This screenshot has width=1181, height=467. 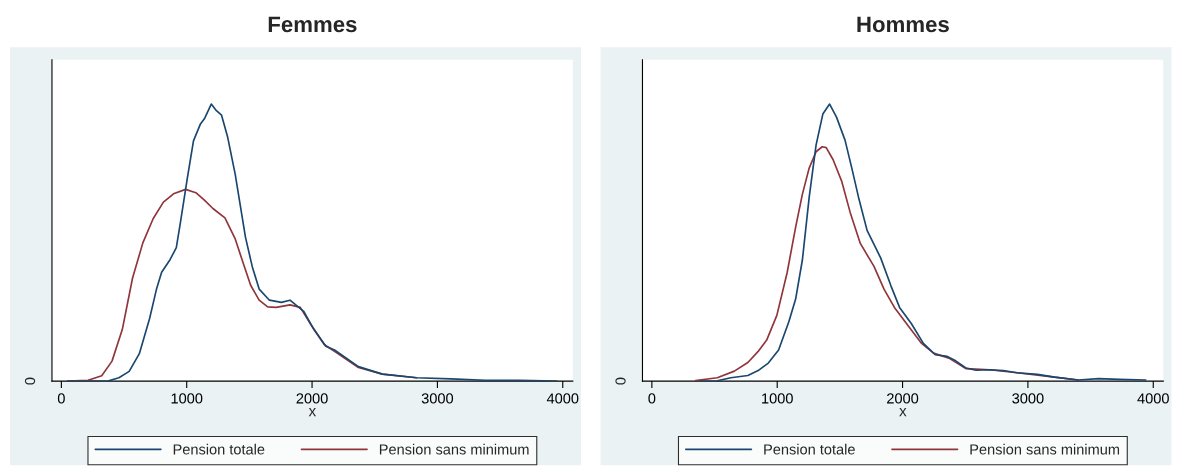 What do you see at coordinates (903, 24) in the screenshot?
I see `chart-title: Hommes` at bounding box center [903, 24].